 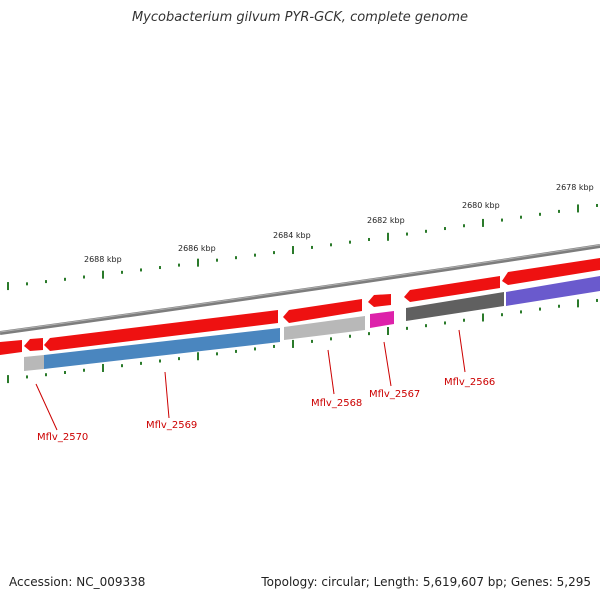 I want to click on kbp-label-2688: 2688 kbp, so click(x=103, y=259).